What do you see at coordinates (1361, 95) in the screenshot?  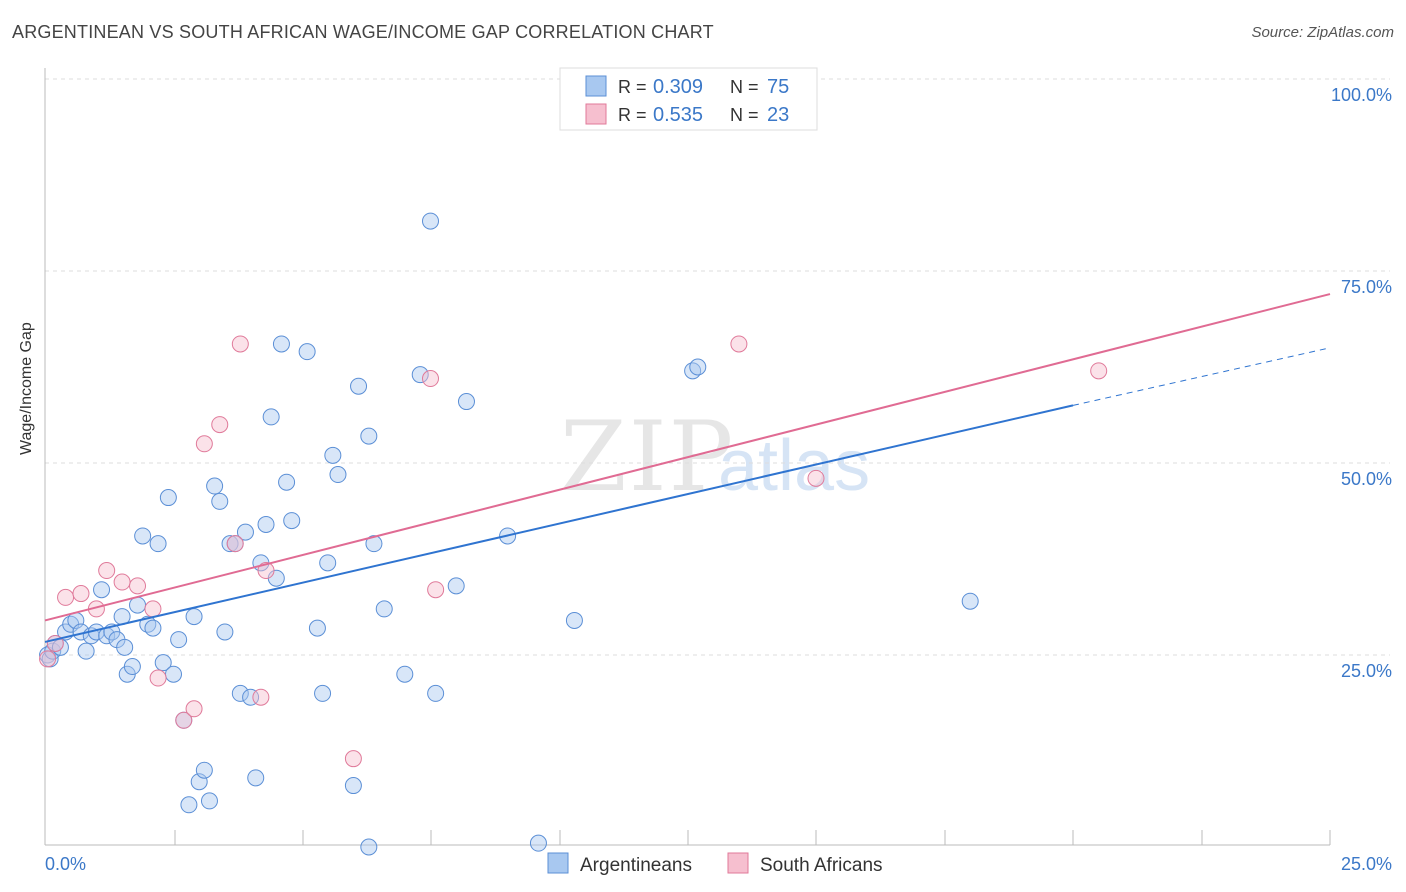 I see `y-tick-label: 100.0%` at bounding box center [1361, 95].